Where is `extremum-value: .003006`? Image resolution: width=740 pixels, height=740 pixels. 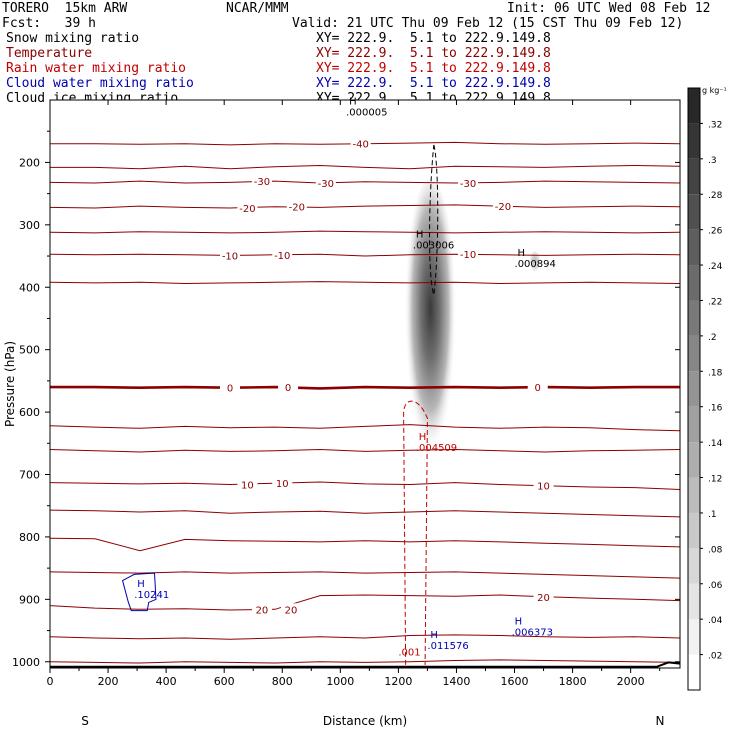
extremum-value: .003006 is located at coordinates (433, 245).